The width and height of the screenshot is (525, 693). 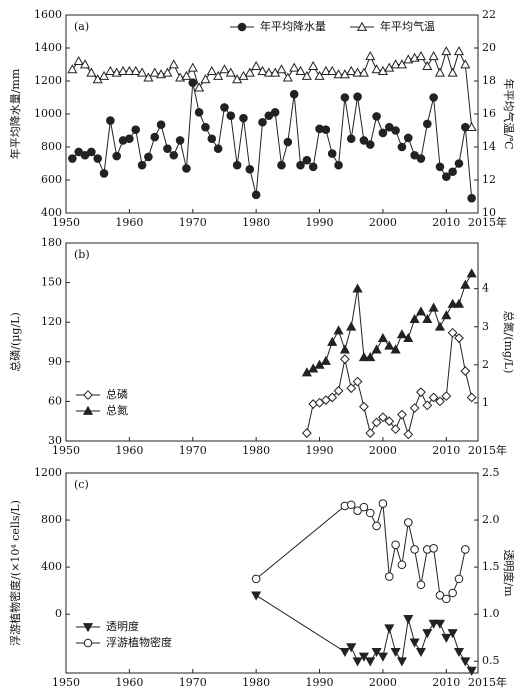 What do you see at coordinates (389, 323) in the screenshot?
I see `series-line` at bounding box center [389, 323].